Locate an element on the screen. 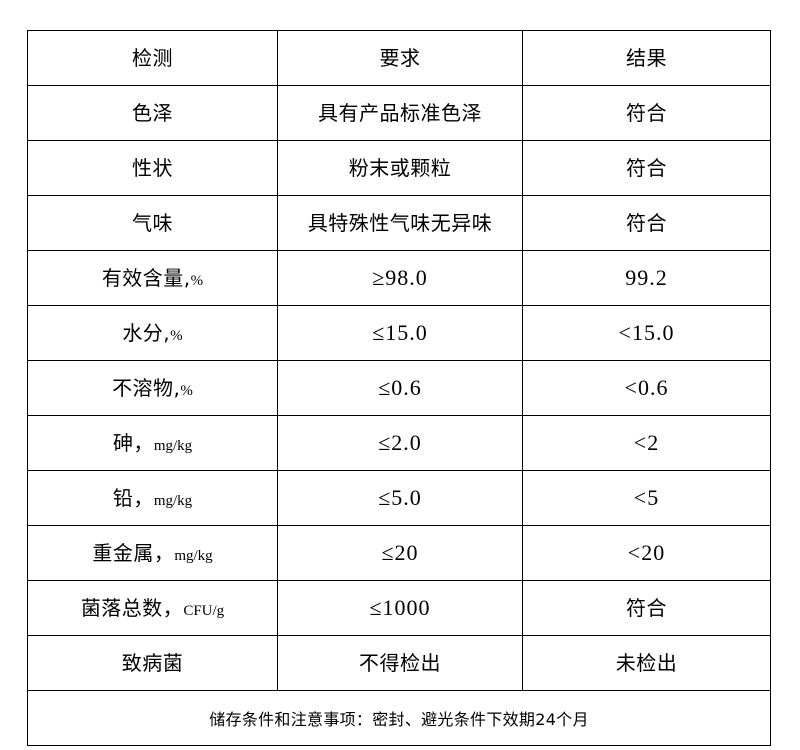  cell-requirement: ≤15.0 is located at coordinates (400, 333).